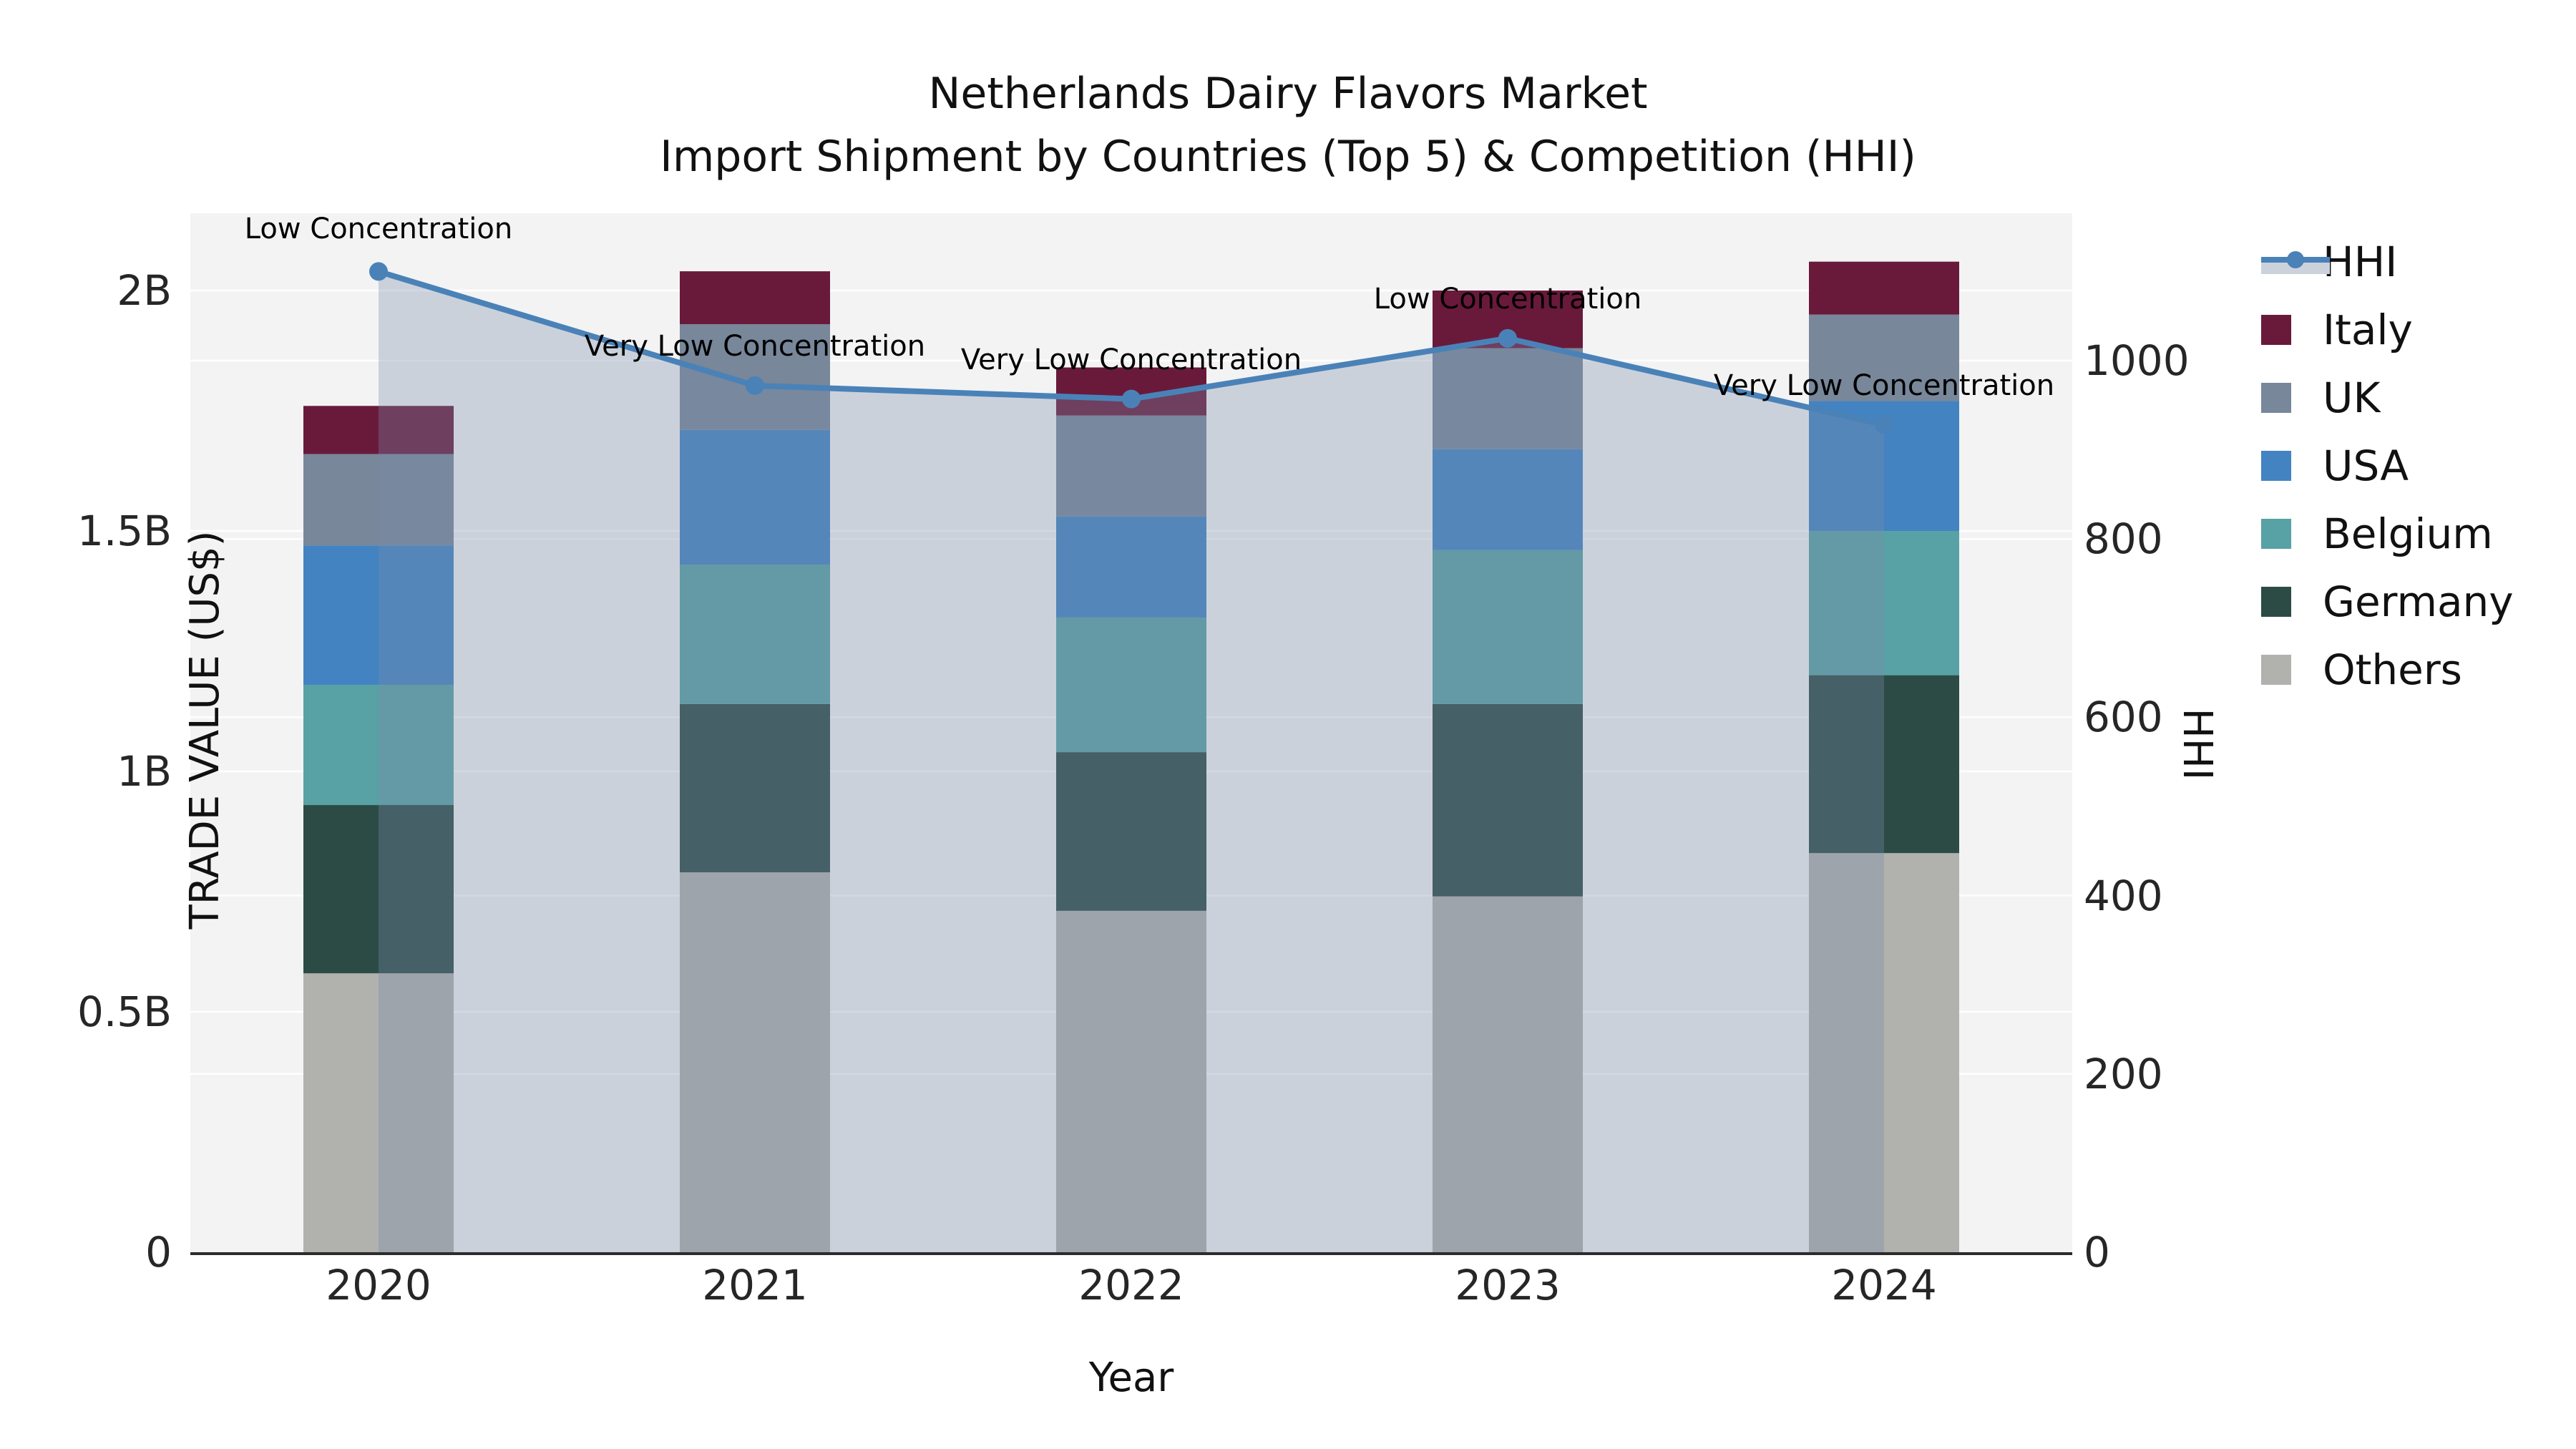 The width and height of the screenshot is (2576, 1449). I want to click on legend-item-belgium: Belgium, so click(2387, 533).